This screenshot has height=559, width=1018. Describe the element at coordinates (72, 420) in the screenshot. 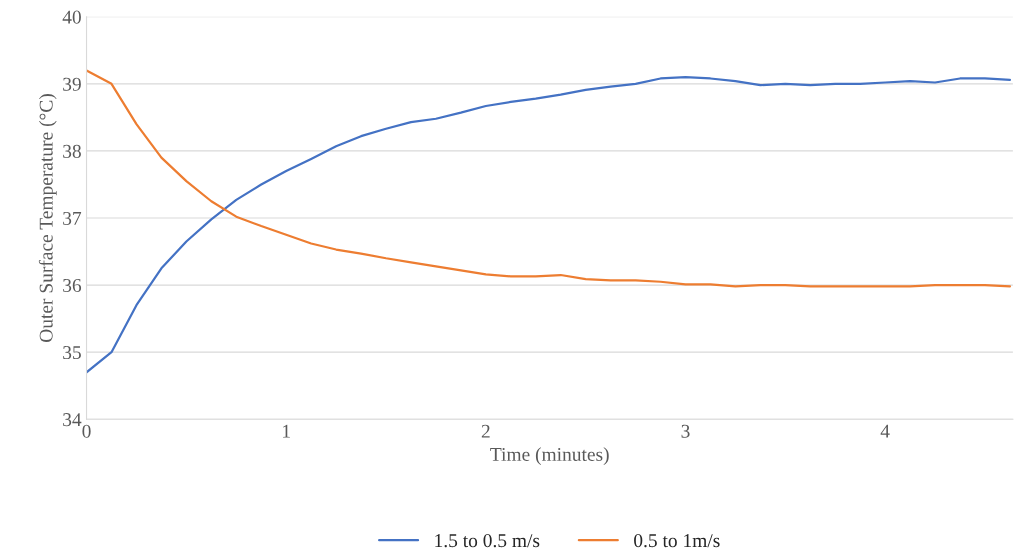

I see `y-tick-label: 34` at that location.